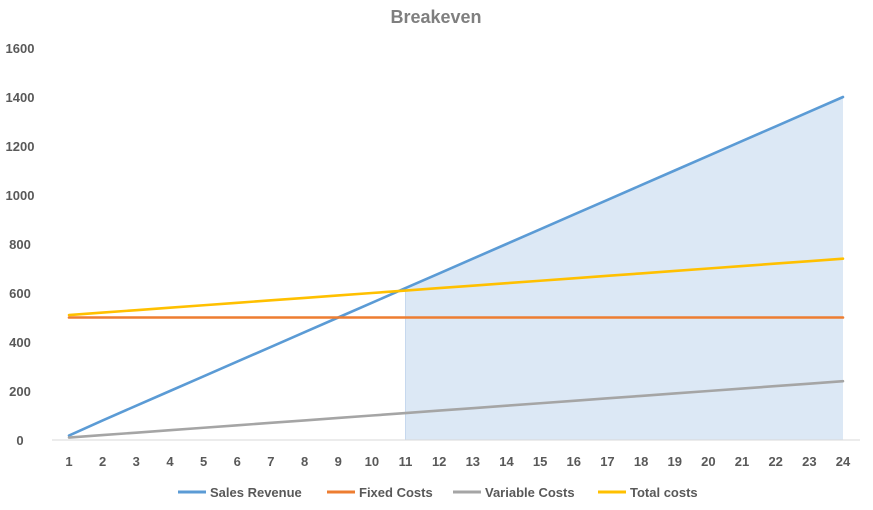 Image resolution: width=873 pixels, height=510 pixels. I want to click on x-tick-label: 22, so click(775, 461).